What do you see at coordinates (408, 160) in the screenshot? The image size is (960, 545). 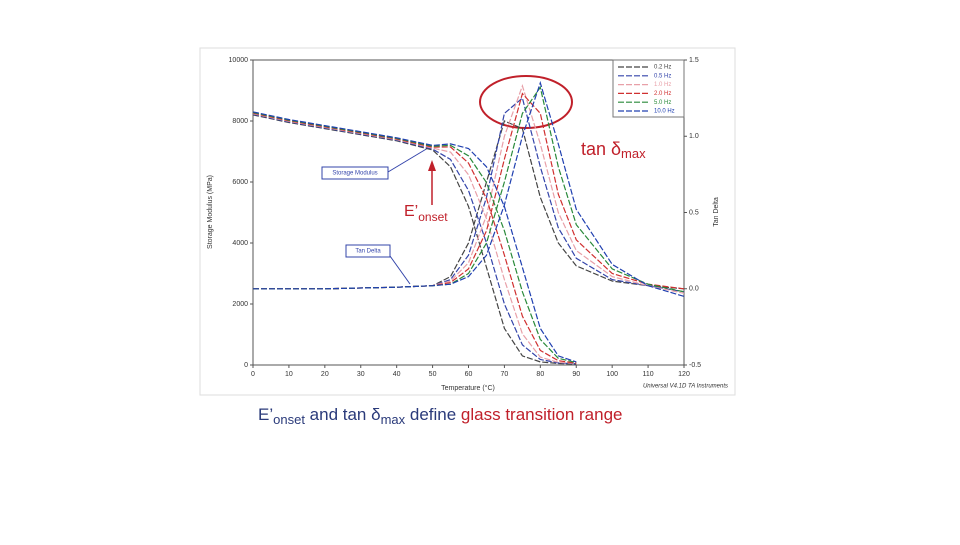 I see `sm-arrow` at bounding box center [408, 160].